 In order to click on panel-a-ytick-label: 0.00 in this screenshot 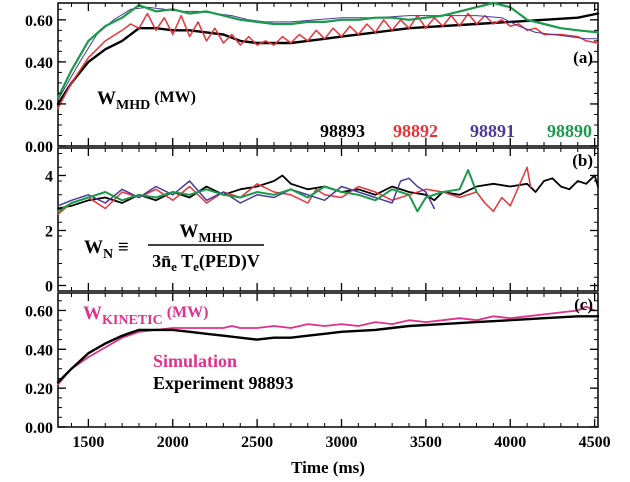, I will do `click(39, 147)`.